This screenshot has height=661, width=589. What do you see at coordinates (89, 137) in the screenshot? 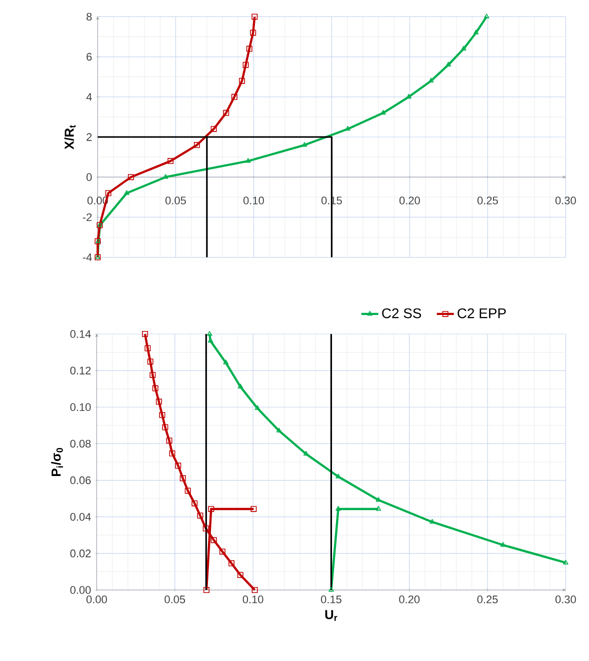
I see `y-tick-label: 2` at bounding box center [89, 137].